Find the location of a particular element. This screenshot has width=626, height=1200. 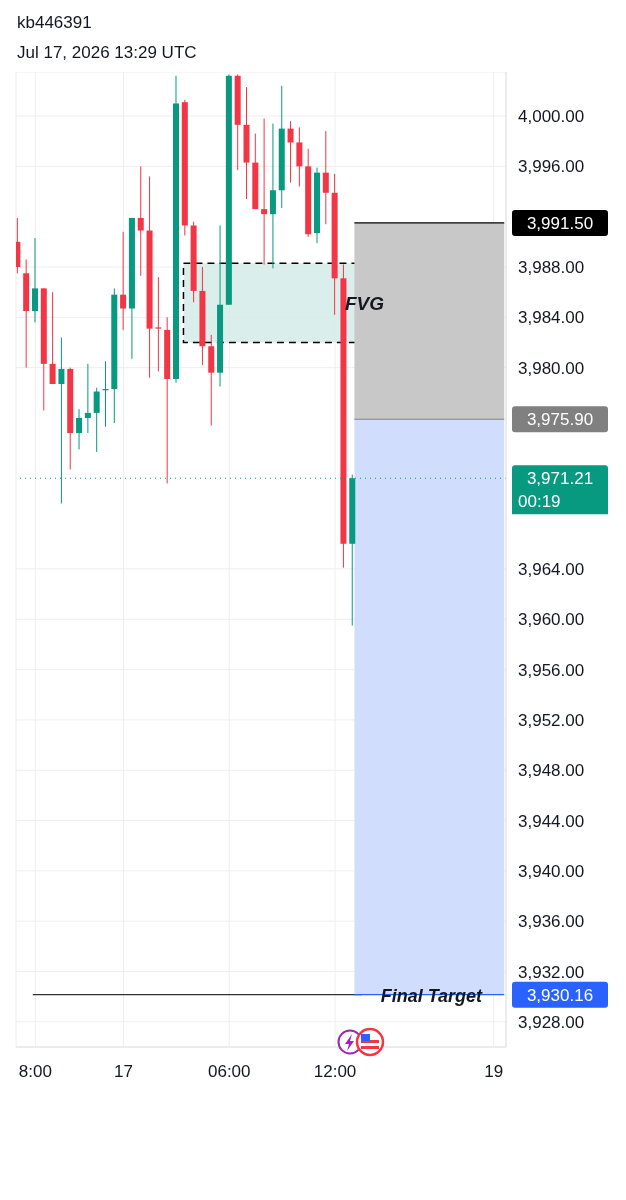

y-tick-label: 3,960.00 is located at coordinates (551, 620).